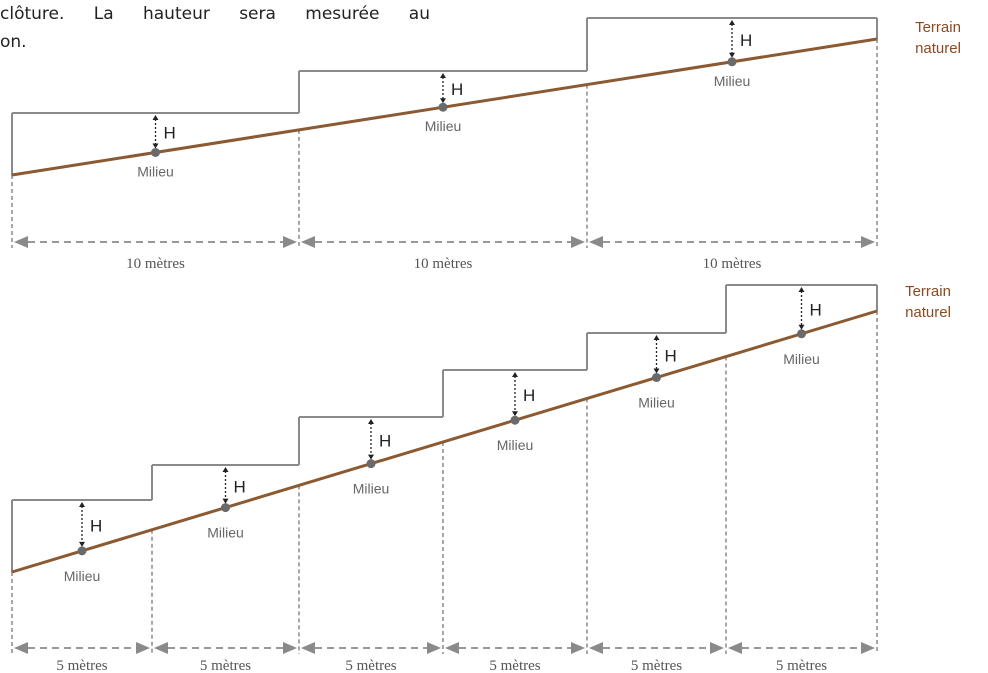 This screenshot has width=988, height=673. Describe the element at coordinates (13, 42) in the screenshot. I see `intro-line-2: on.` at that location.